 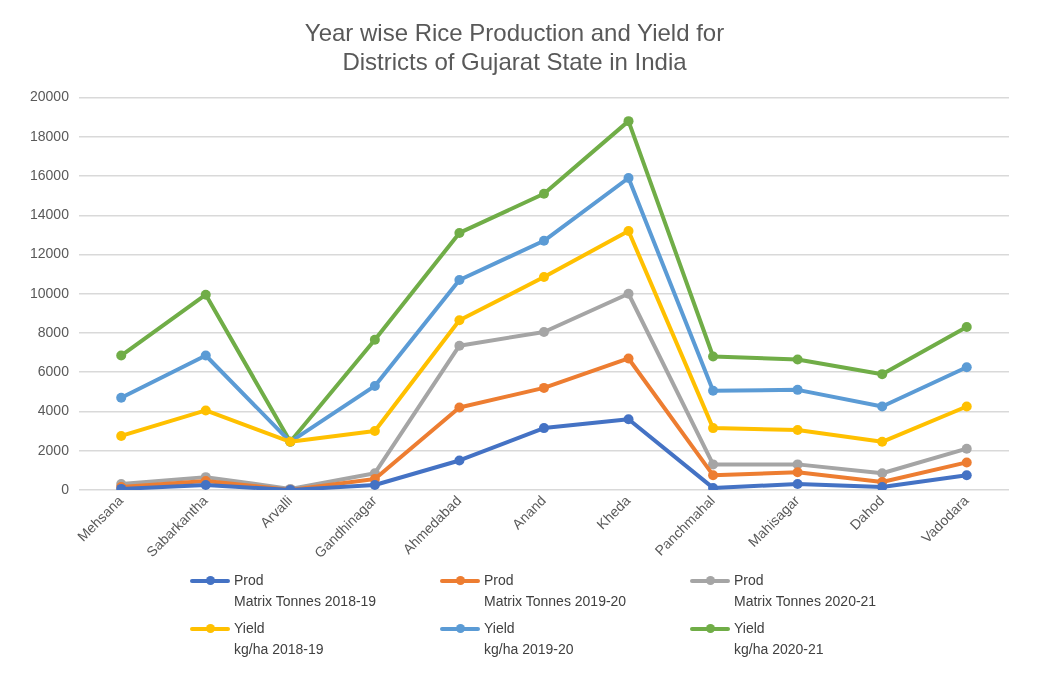 I want to click on legend-label: Yield kg/ha 2020-21, so click(x=779, y=639).